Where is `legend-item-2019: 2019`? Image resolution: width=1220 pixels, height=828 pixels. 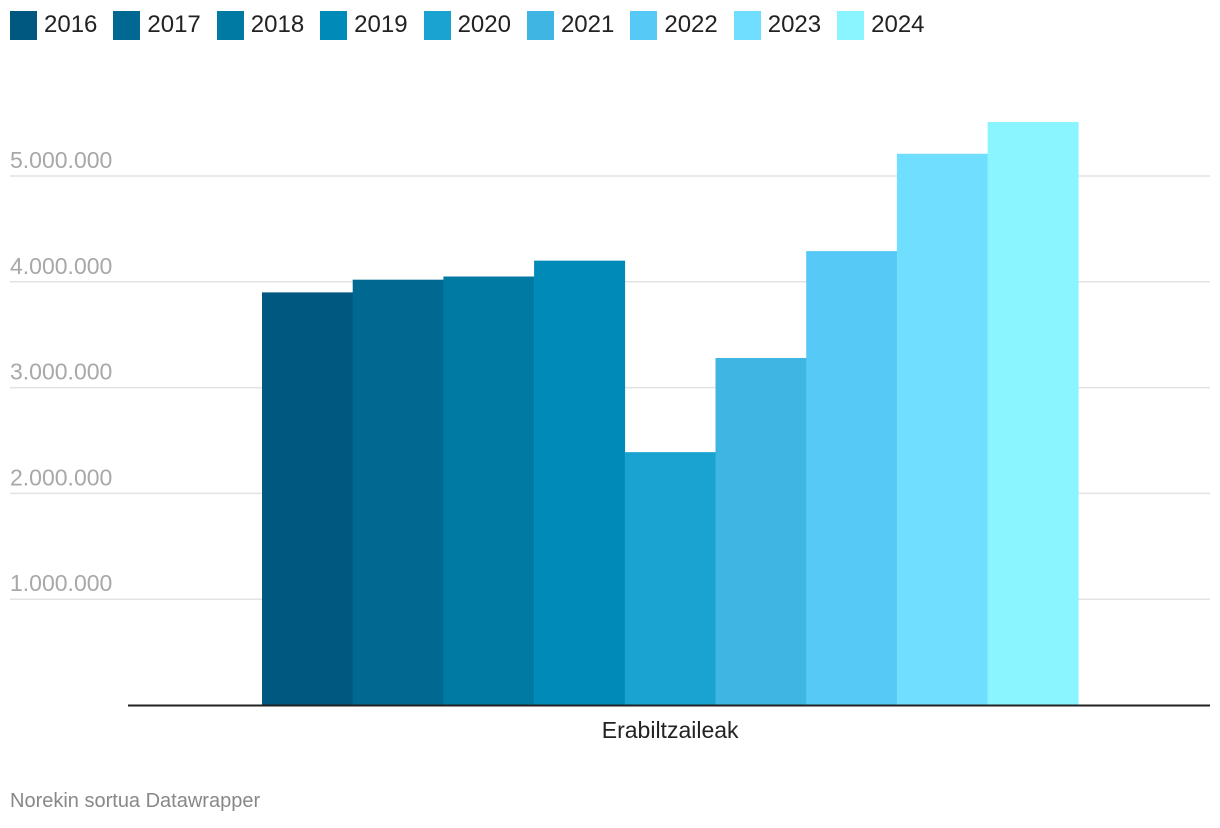
legend-item-2019: 2019 is located at coordinates (364, 25).